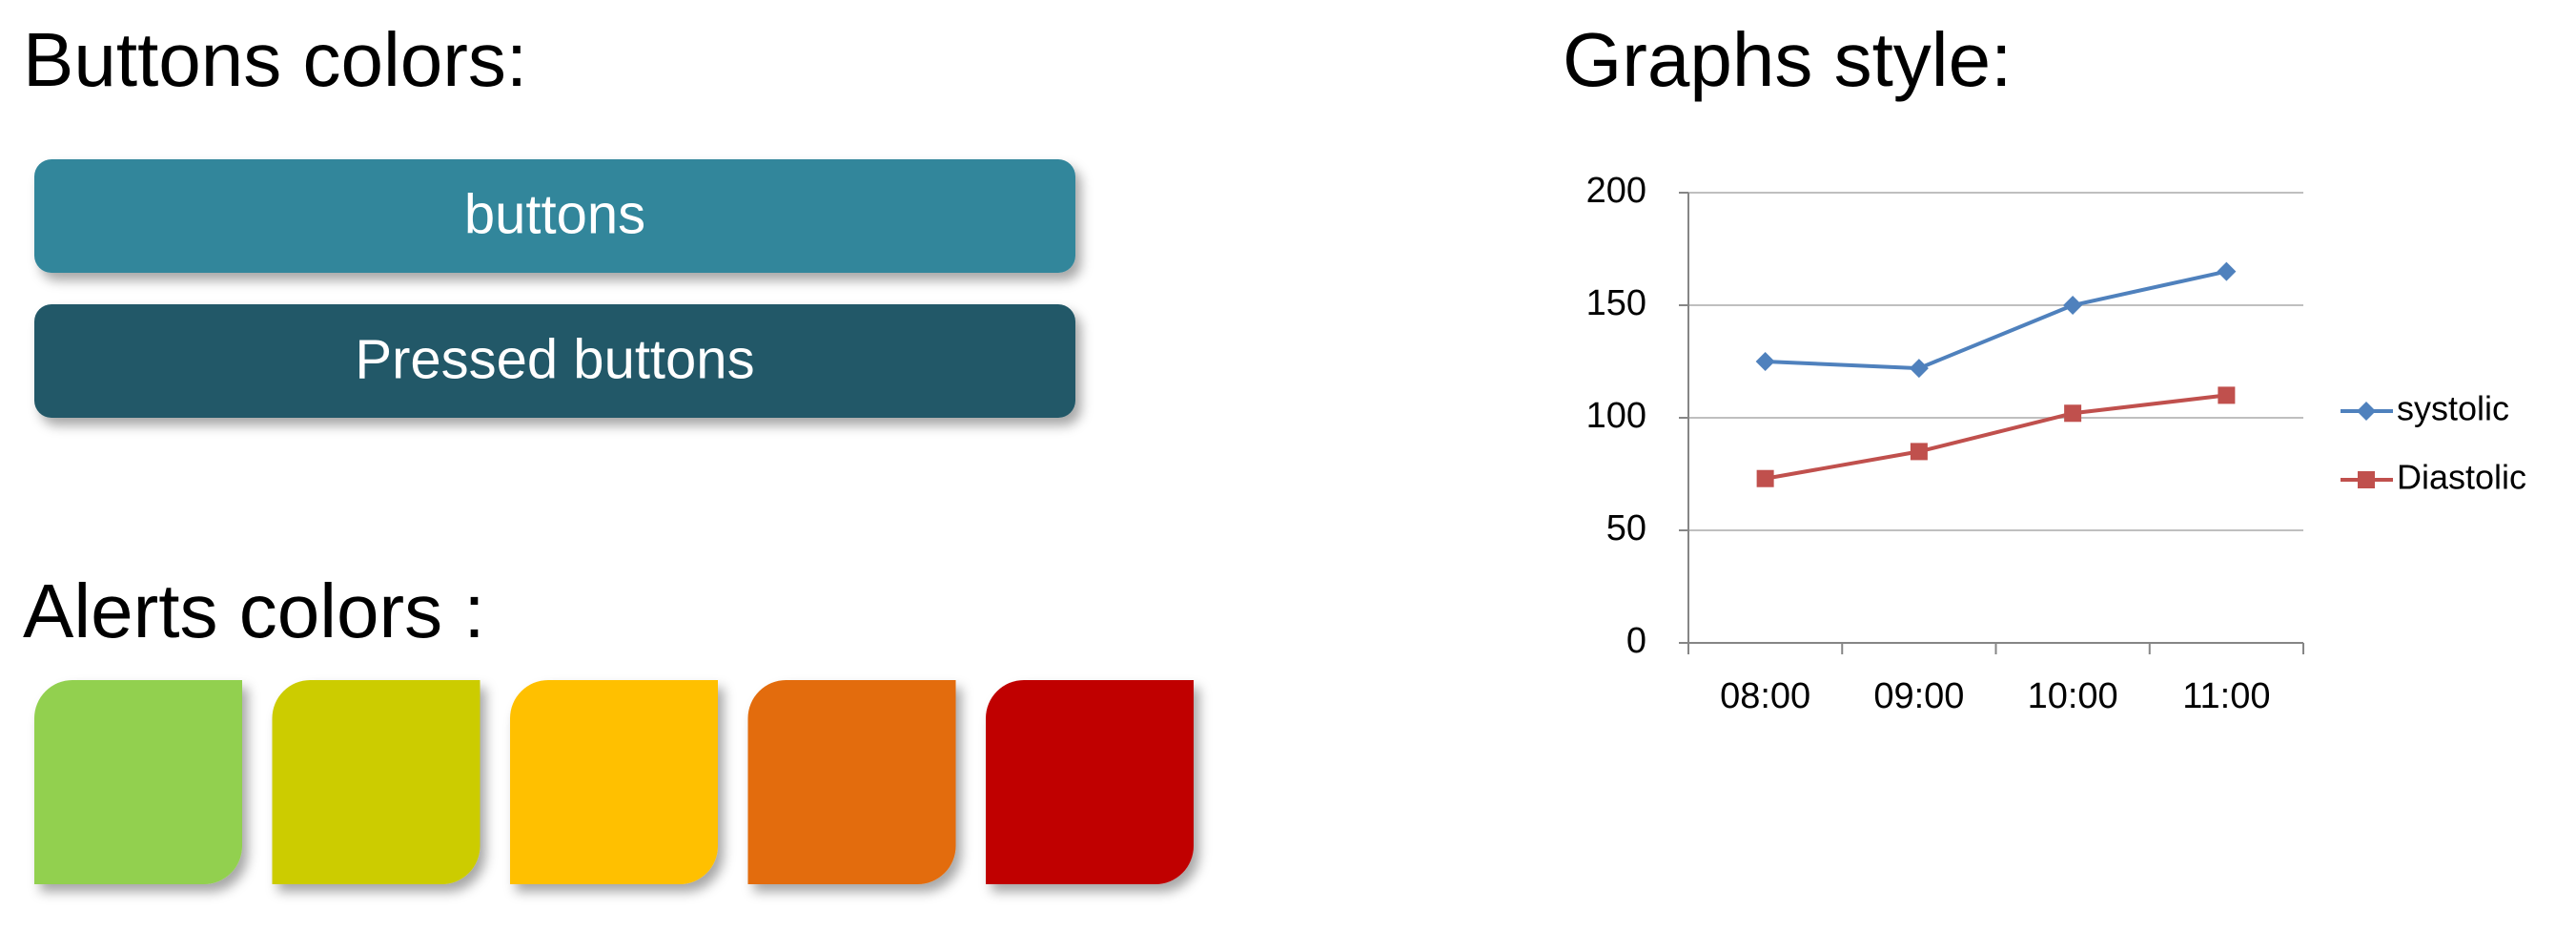 The width and height of the screenshot is (2576, 930). Describe the element at coordinates (2453, 408) in the screenshot. I see `legend-label: systolic` at that location.